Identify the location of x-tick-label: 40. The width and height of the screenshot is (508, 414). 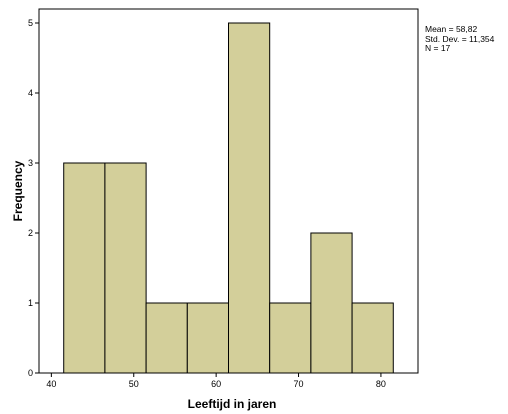
(51, 384).